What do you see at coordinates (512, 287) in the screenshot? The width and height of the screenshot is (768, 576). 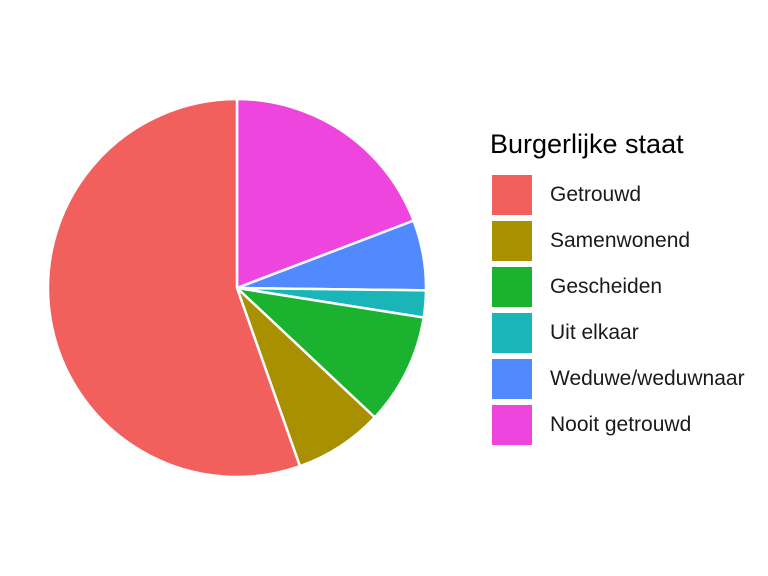 I see `legend-swatch-gescheiden` at bounding box center [512, 287].